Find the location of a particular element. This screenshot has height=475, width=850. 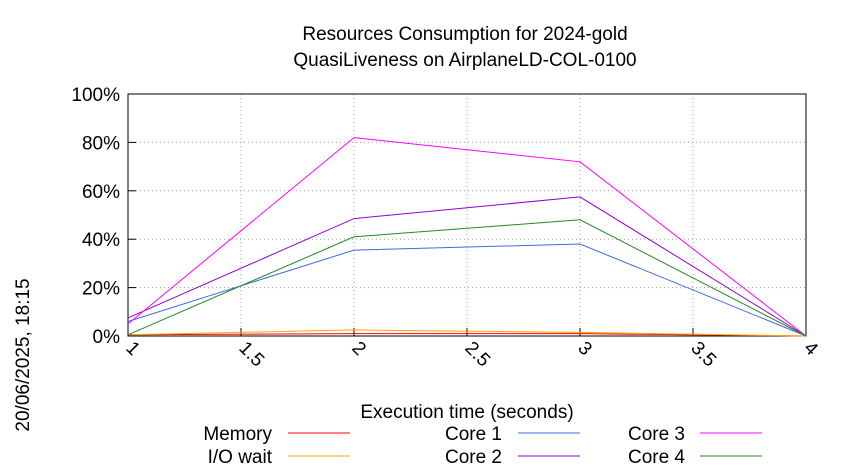

legend-label-core-4: Core 4 is located at coordinates (656, 457).